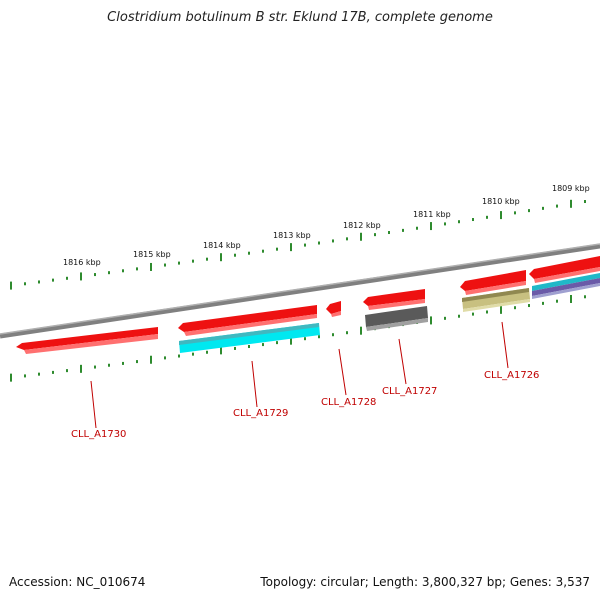 The width and height of the screenshot is (600, 600). What do you see at coordinates (348, 402) in the screenshot?
I see `gene-label-cll-a1728: CLL_A1728` at bounding box center [348, 402].